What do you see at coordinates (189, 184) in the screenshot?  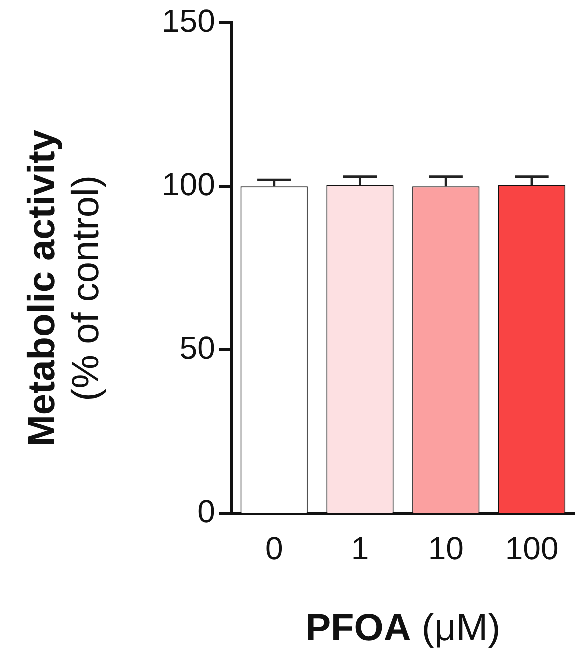 I see `y-tick-label: 100` at bounding box center [189, 184].